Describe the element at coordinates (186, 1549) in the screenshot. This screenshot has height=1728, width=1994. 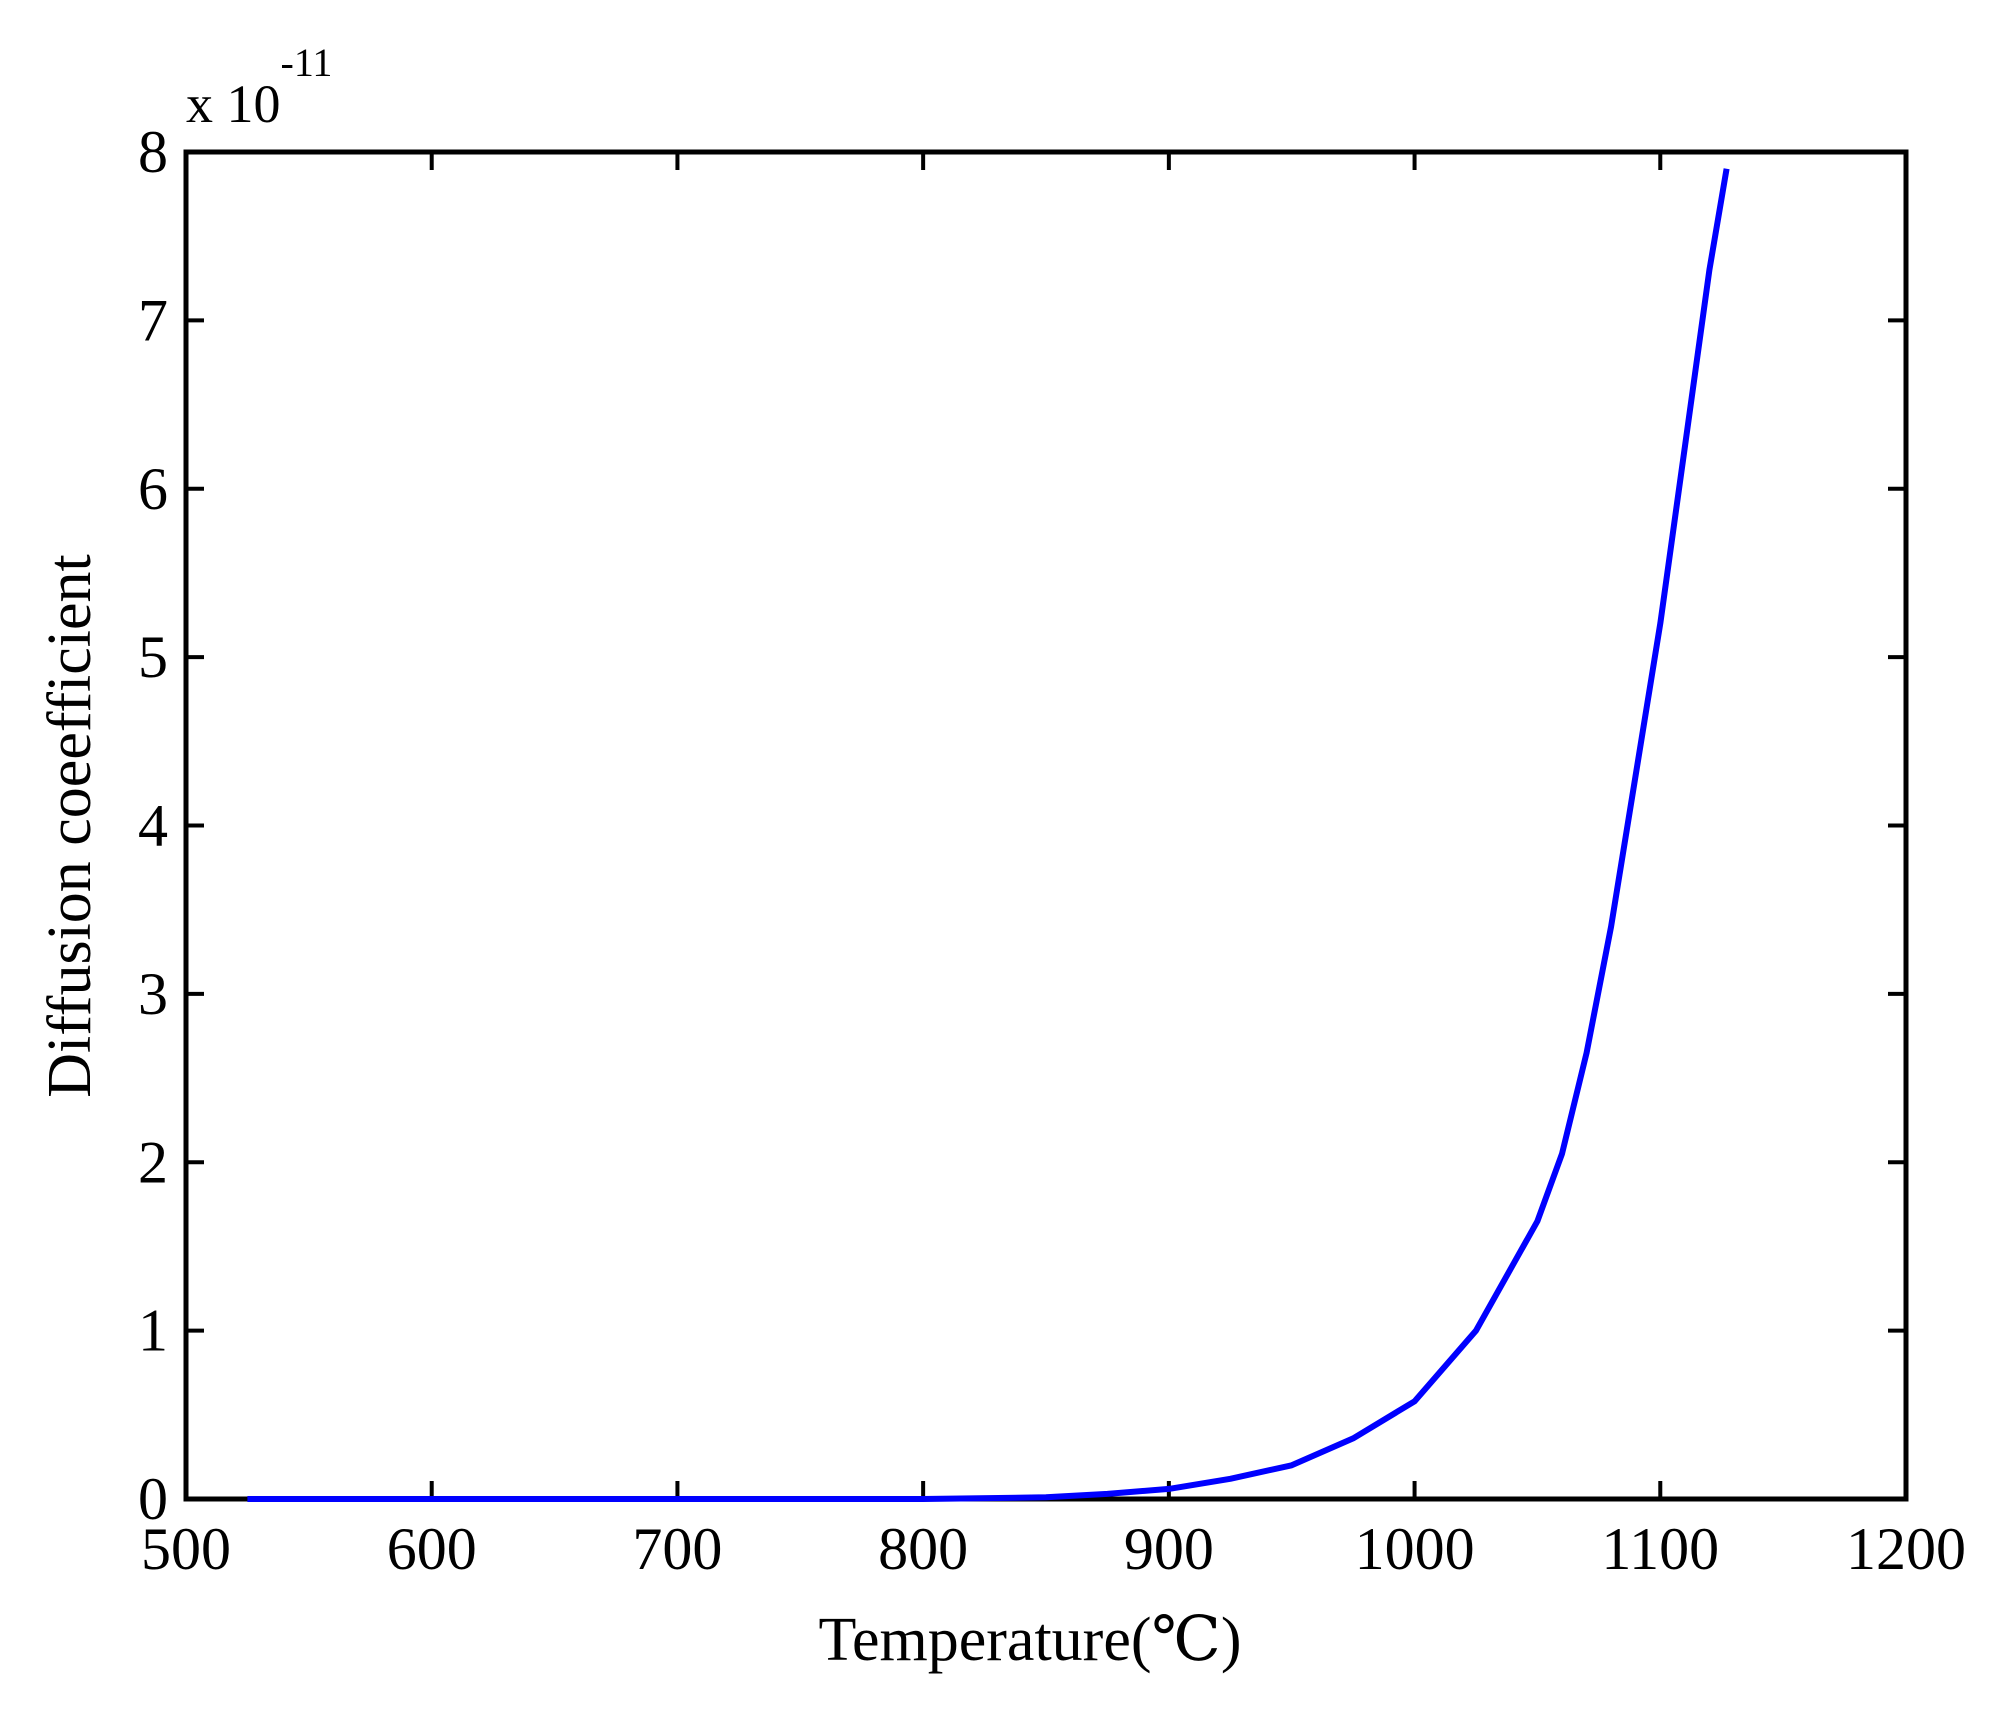
I see `x-tick-label: 500` at that location.